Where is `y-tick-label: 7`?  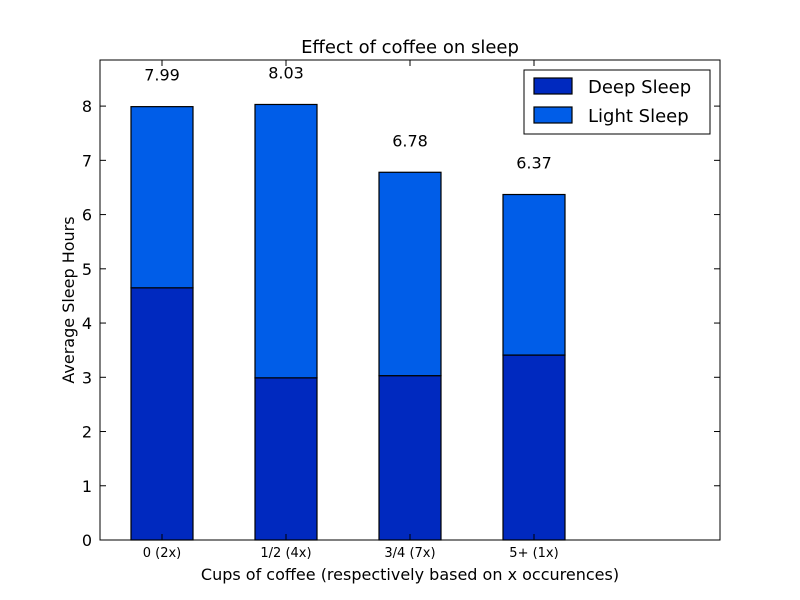 y-tick-label: 7 is located at coordinates (87, 160).